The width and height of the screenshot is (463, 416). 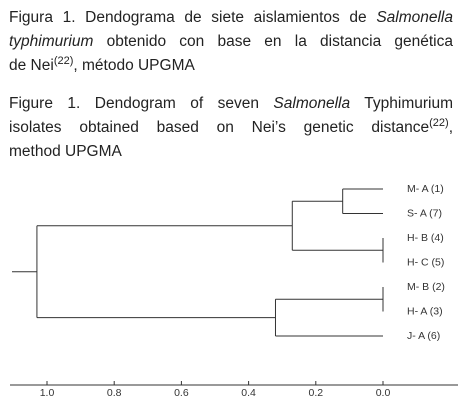 What do you see at coordinates (426, 287) in the screenshot?
I see `leaf-label: M- B (2)` at bounding box center [426, 287].